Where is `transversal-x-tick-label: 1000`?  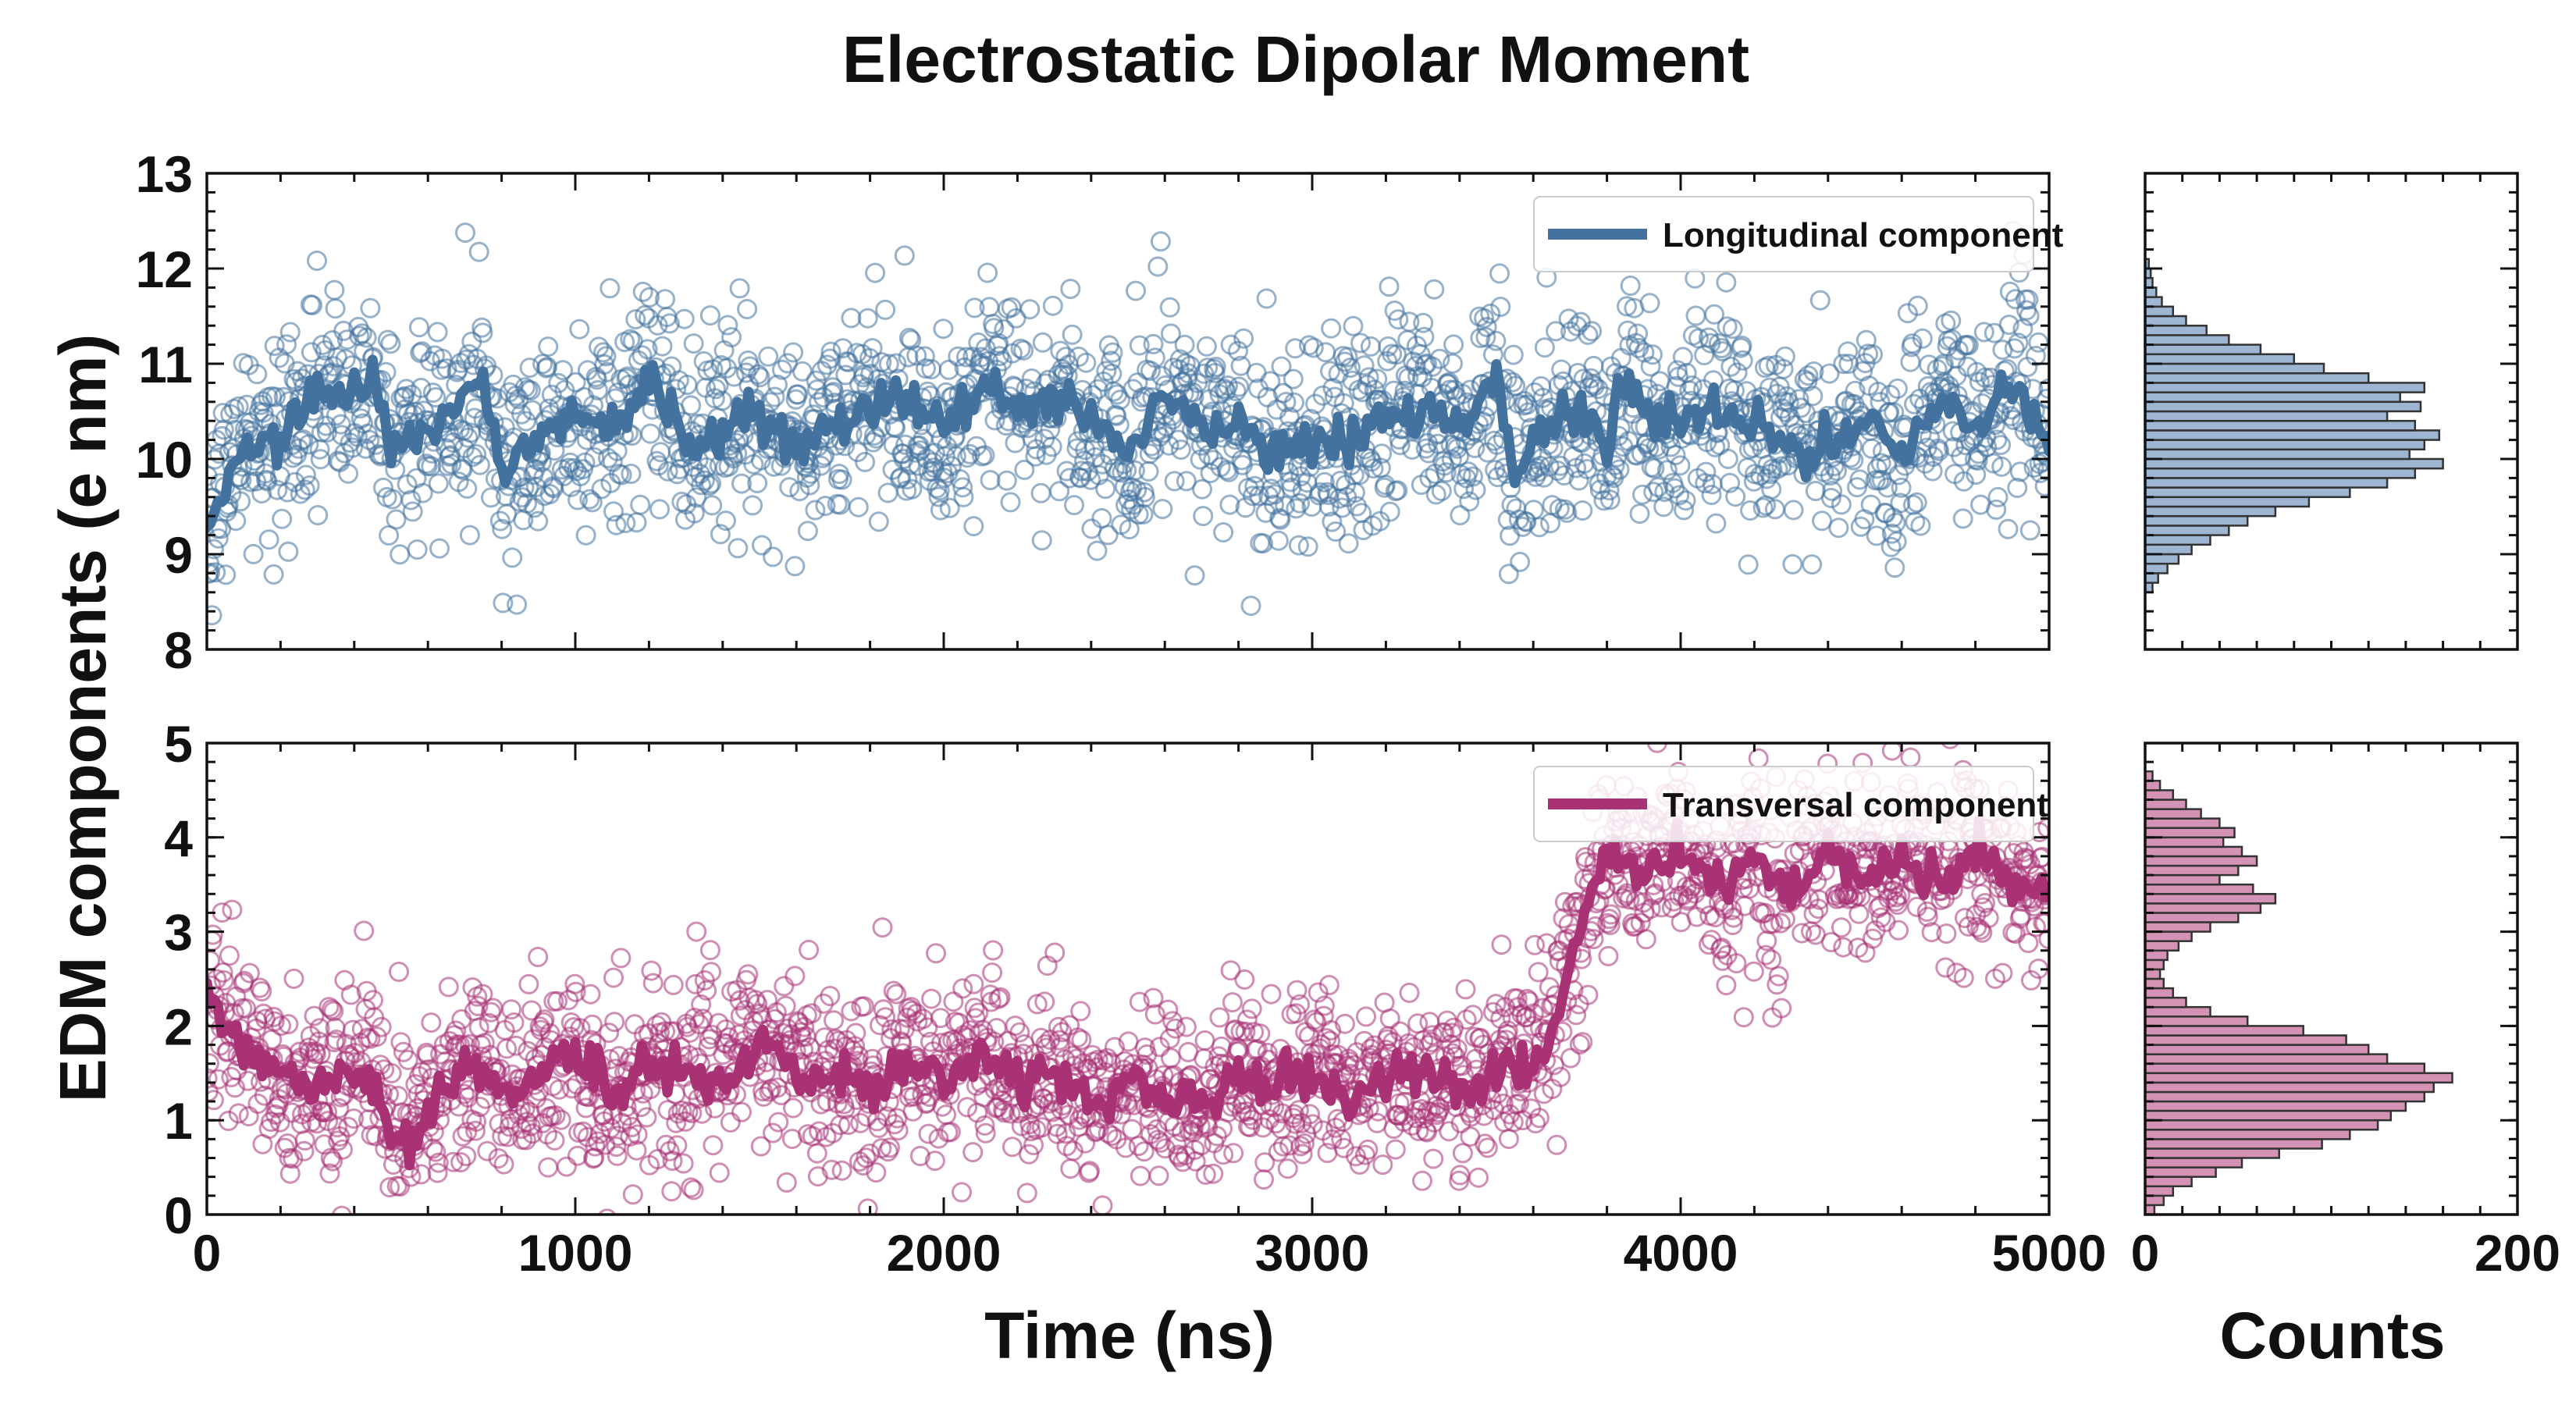
transversal-x-tick-label: 1000 is located at coordinates (575, 1253).